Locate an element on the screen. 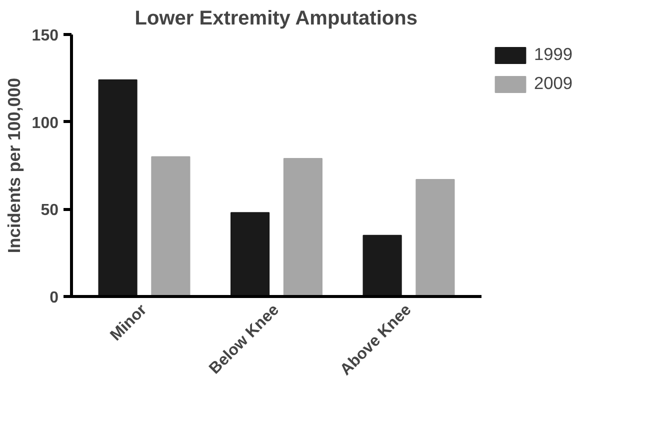  y-tick-label: 150 is located at coordinates (45, 36).